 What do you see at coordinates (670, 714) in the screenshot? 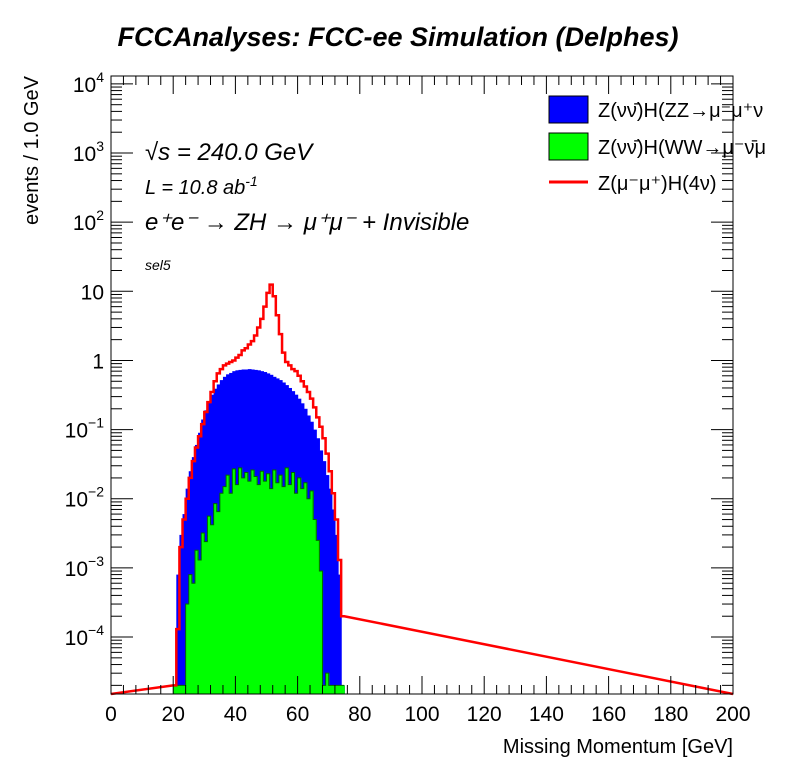
I see `x-tick-label: 180` at bounding box center [670, 714].